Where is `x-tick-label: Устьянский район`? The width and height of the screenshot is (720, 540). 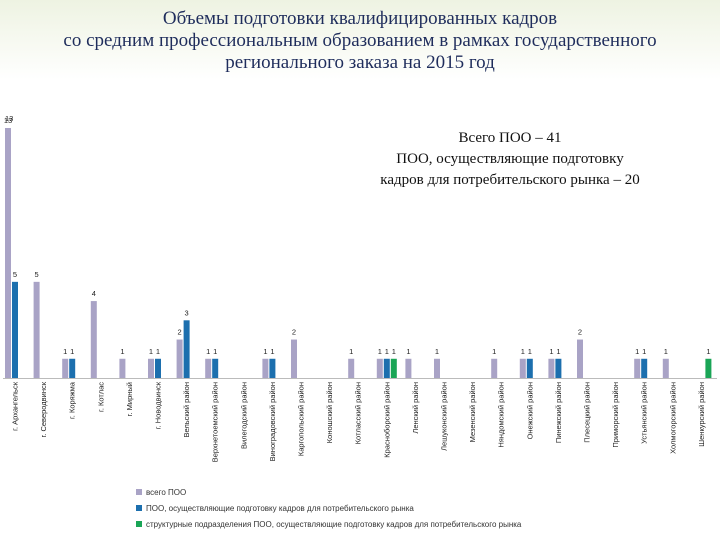
x-tick-label: Устьянский район is located at coordinates (644, 413).